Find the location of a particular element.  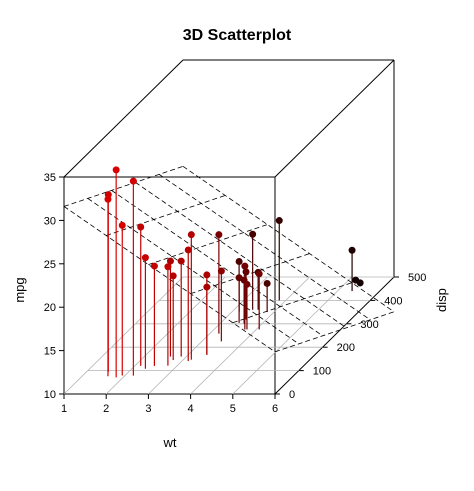

y-tick-label: 100 is located at coordinates (322, 372).